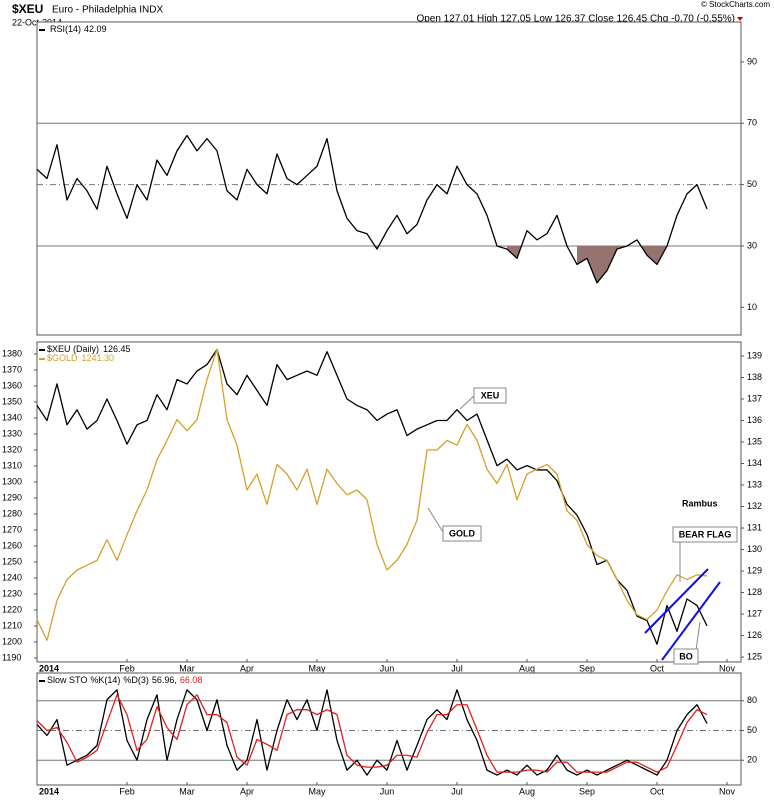 This screenshot has width=774, height=800. I want to click on y-tick-label: 10, so click(752, 307).